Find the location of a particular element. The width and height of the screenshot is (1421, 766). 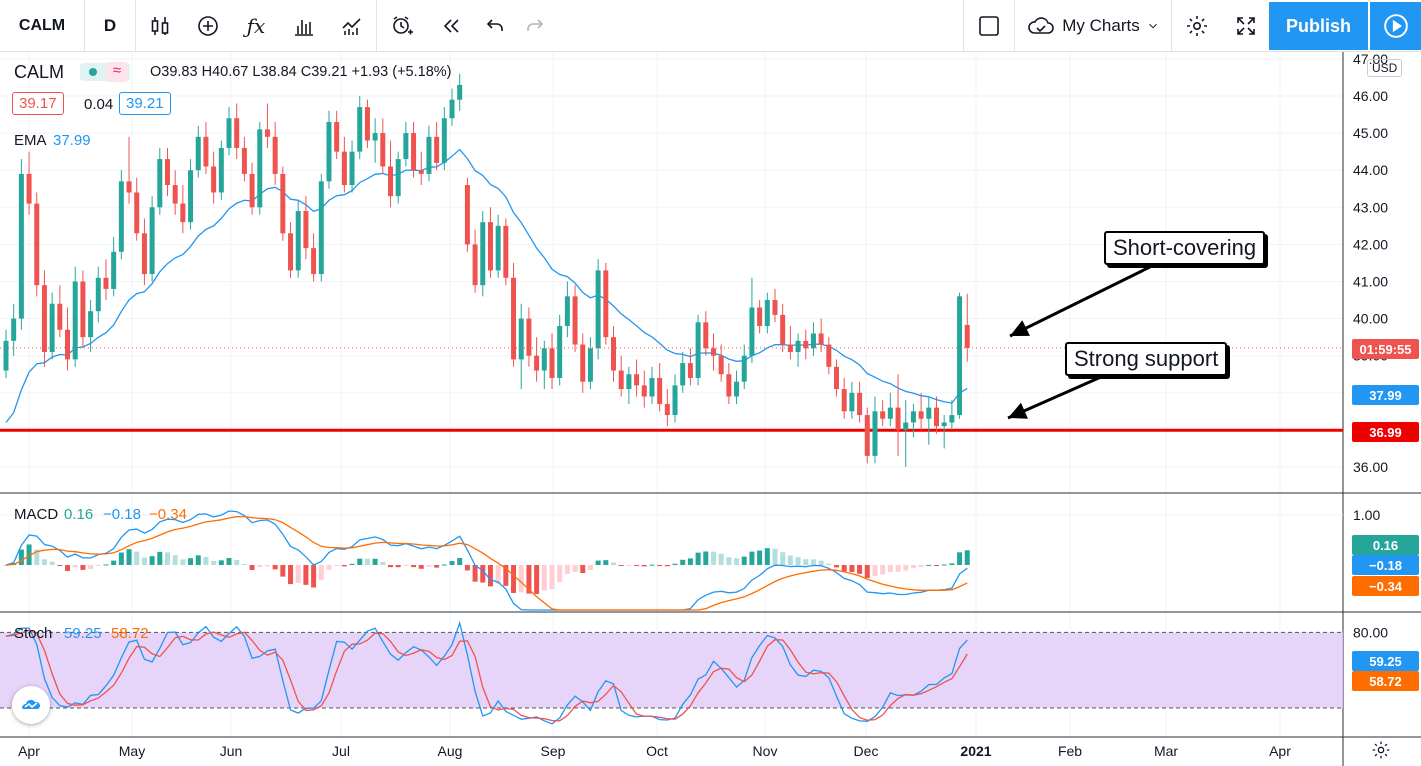

time-axis-label: Jun is located at coordinates (231, 751).